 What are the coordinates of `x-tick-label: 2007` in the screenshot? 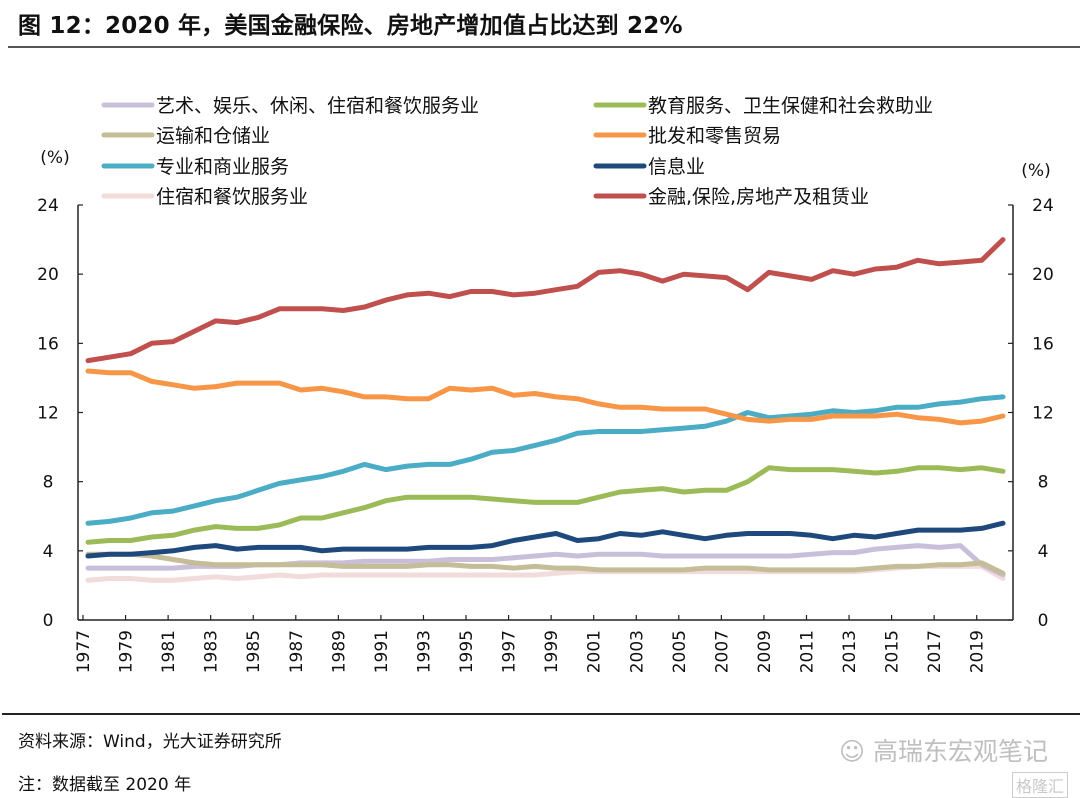 It's located at (722, 651).